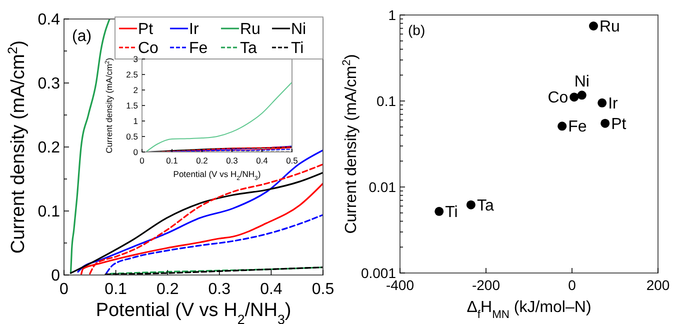  Describe the element at coordinates (486, 285) in the screenshot. I see `x-tick-label: -200` at that location.